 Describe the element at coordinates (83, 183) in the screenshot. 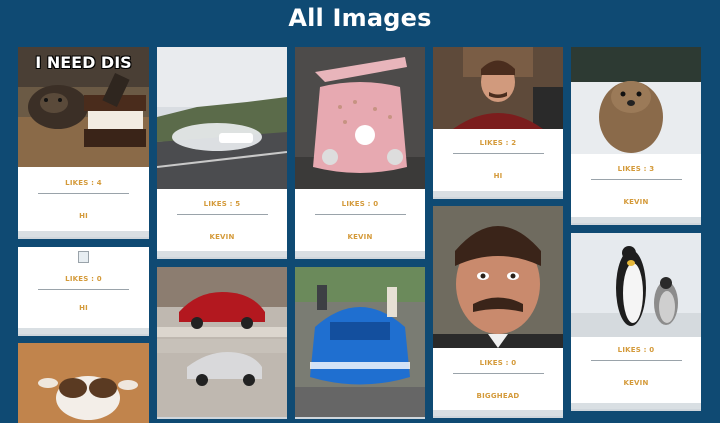

I see `likes-count: LIKES : 4` at that location.